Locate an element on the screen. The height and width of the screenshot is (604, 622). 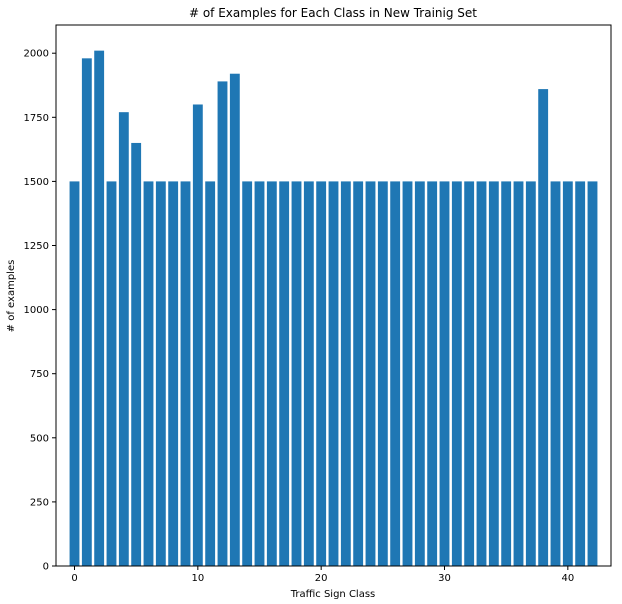
y-tick-label: 1750 is located at coordinates (36, 118).